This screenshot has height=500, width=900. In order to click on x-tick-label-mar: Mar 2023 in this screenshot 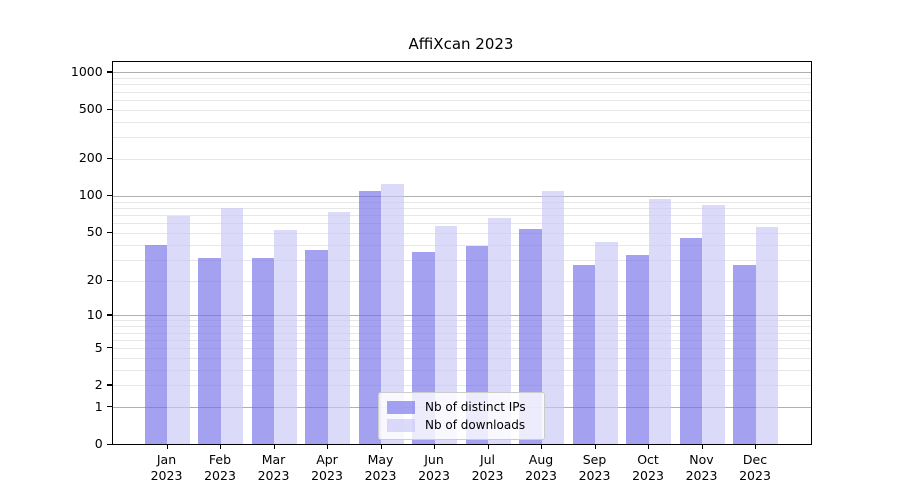, I will do `click(273, 467)`.